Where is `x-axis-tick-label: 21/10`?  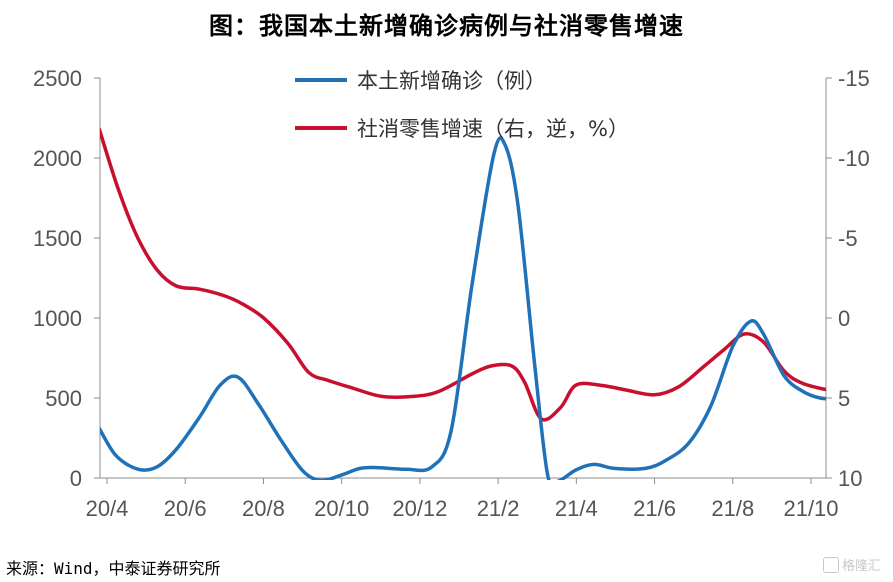
x-axis-tick-label: 21/10 is located at coordinates (810, 508).